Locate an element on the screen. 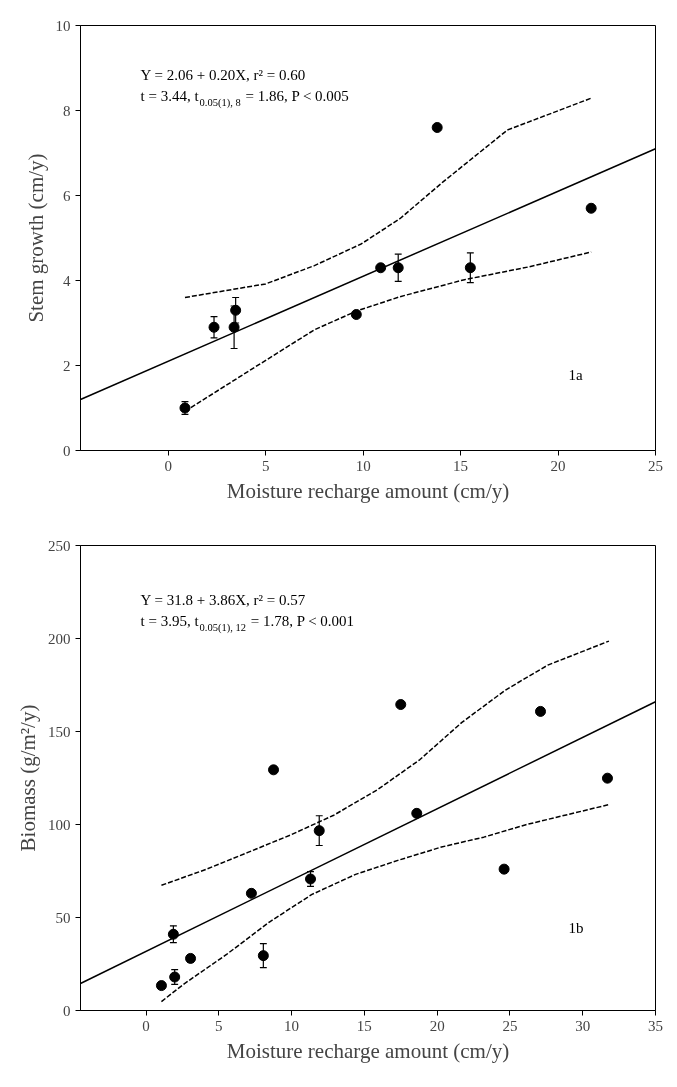 The image size is (677, 1087). line-series is located at coordinates (385, 903).